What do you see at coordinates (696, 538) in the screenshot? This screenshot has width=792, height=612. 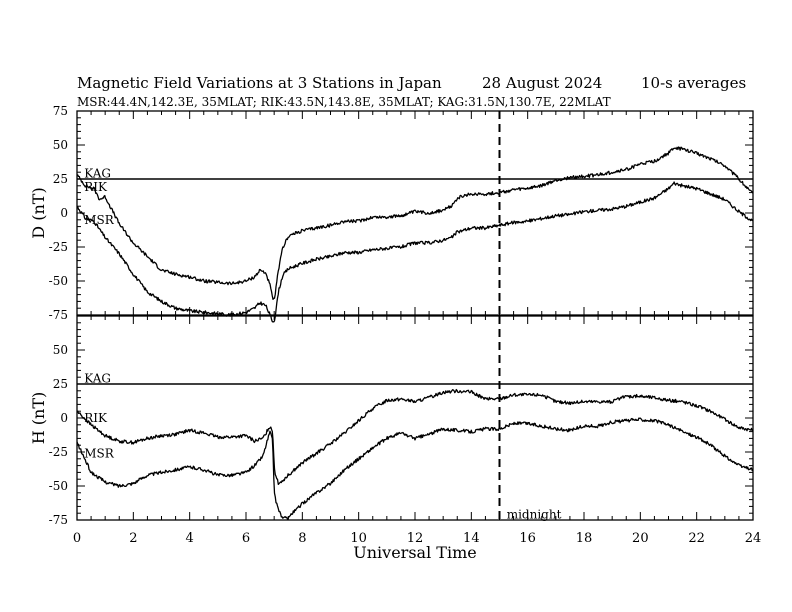 I see `x-tick-label: 22` at bounding box center [696, 538].